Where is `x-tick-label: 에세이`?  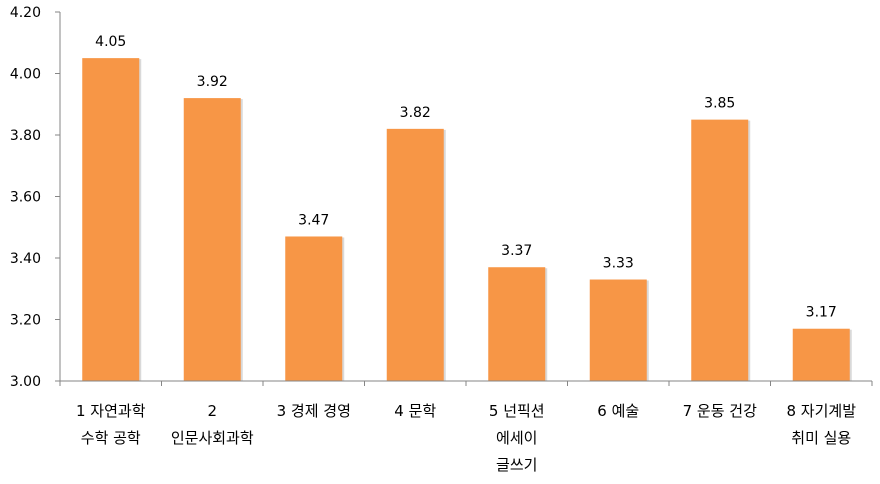 x-tick-label: 에세이 is located at coordinates (516, 438).